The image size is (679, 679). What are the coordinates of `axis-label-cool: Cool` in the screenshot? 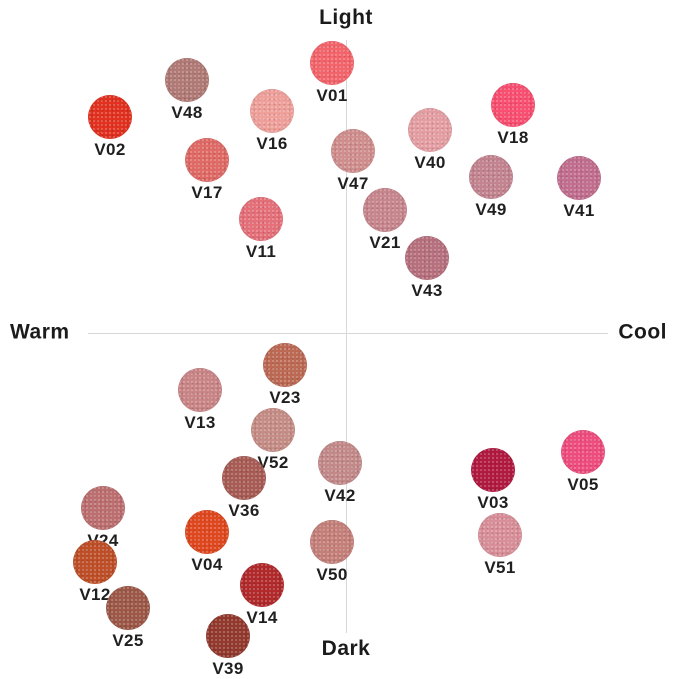 It's located at (642, 332).